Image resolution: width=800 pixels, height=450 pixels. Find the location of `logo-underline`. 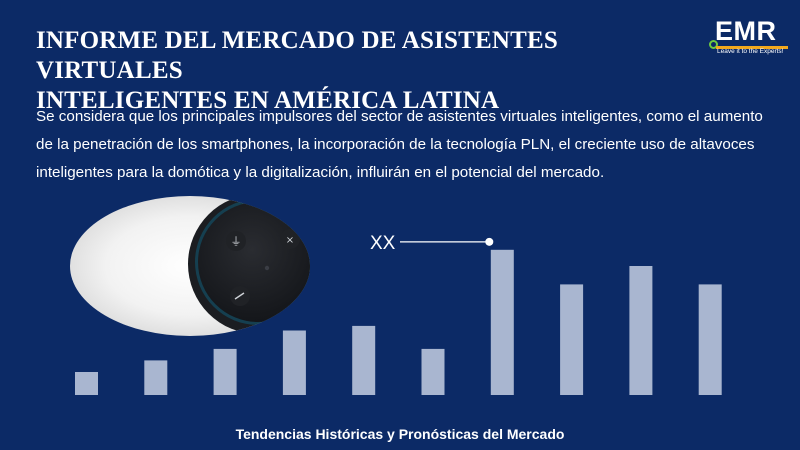

logo-underline is located at coordinates (752, 47).